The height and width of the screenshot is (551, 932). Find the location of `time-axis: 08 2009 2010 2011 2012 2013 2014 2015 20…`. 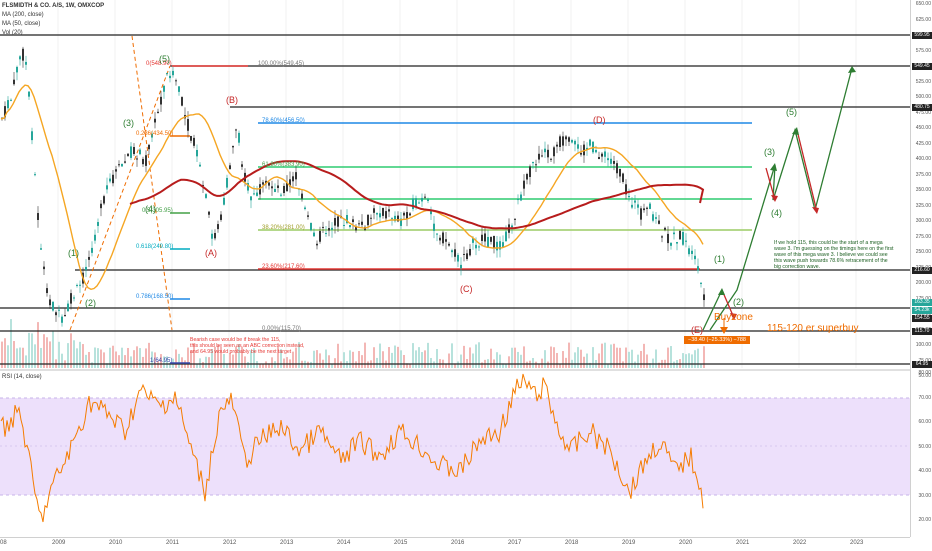

time-axis: 08 2009 2010 2011 2012 2013 2014 2015 20… is located at coordinates (455, 544).